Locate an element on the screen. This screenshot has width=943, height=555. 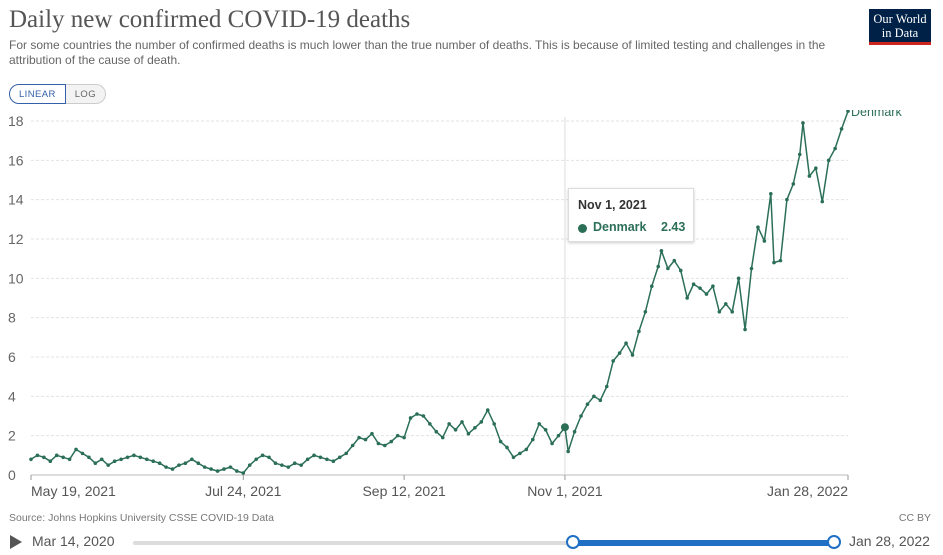
scale-toggle: LINEAR LOG is located at coordinates (57, 94).